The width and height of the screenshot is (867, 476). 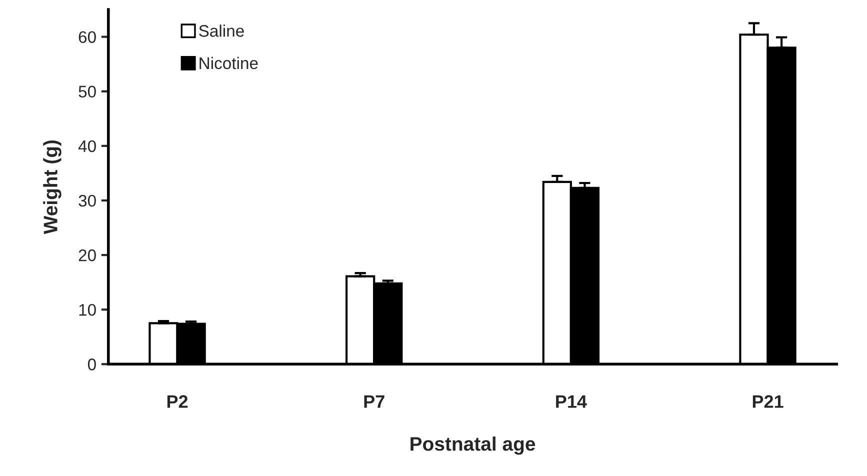 What do you see at coordinates (87, 146) in the screenshot?
I see `y-tick-label: 40` at bounding box center [87, 146].